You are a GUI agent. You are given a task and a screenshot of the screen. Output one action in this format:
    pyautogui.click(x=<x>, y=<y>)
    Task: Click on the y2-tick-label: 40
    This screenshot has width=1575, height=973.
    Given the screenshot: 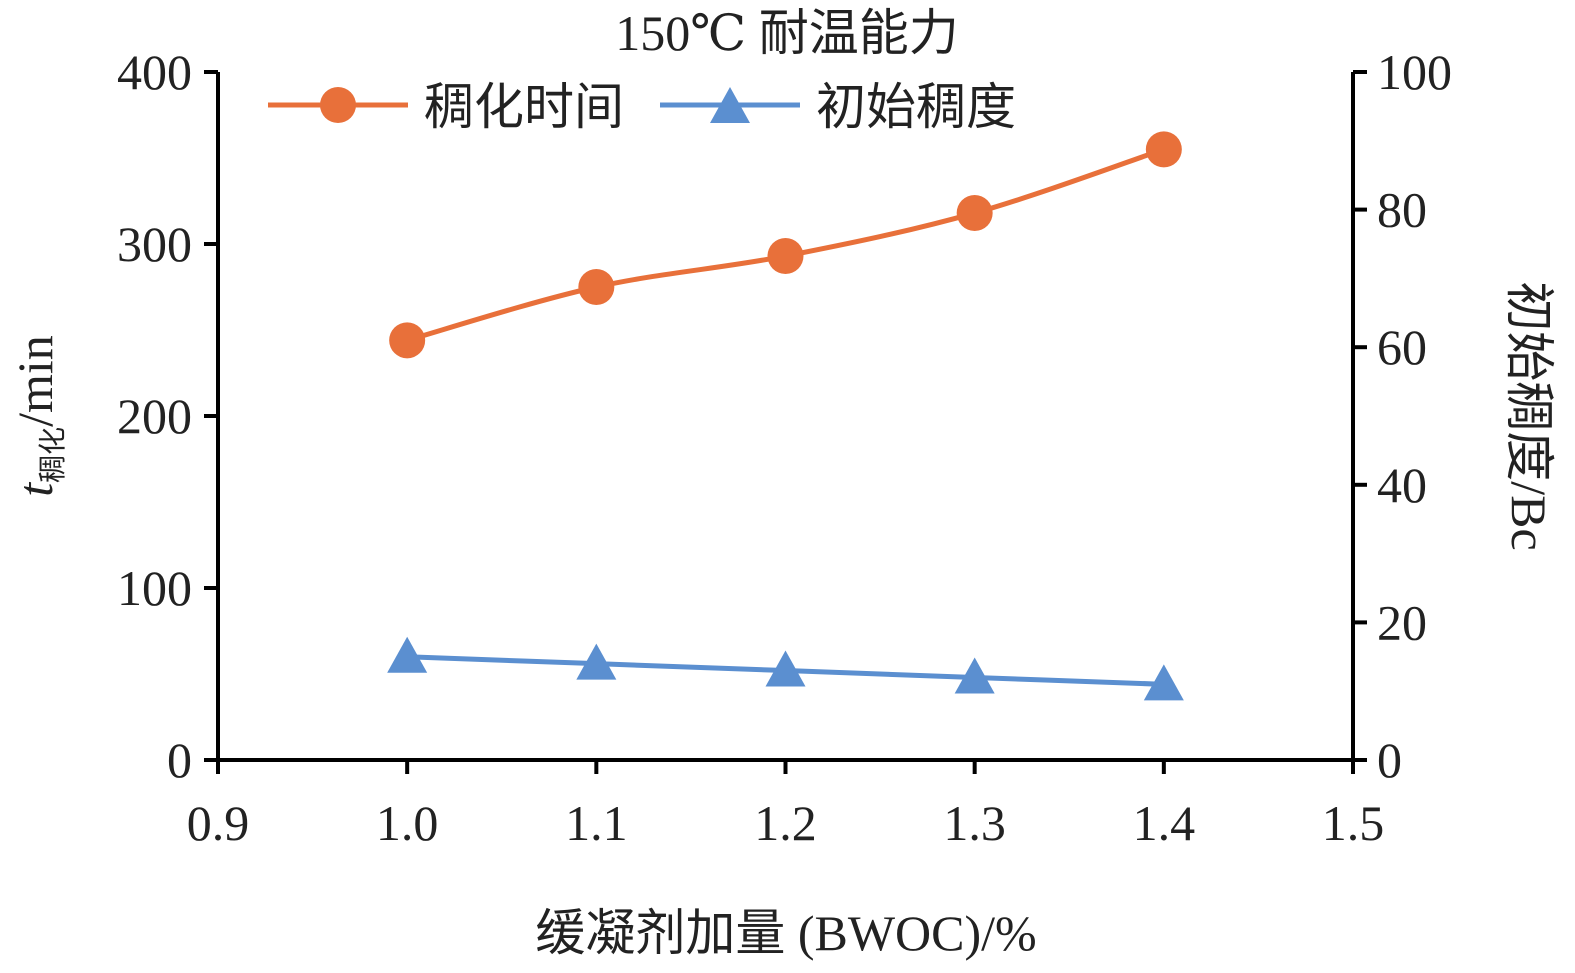 What is the action you would take?
    pyautogui.click(x=1402, y=485)
    